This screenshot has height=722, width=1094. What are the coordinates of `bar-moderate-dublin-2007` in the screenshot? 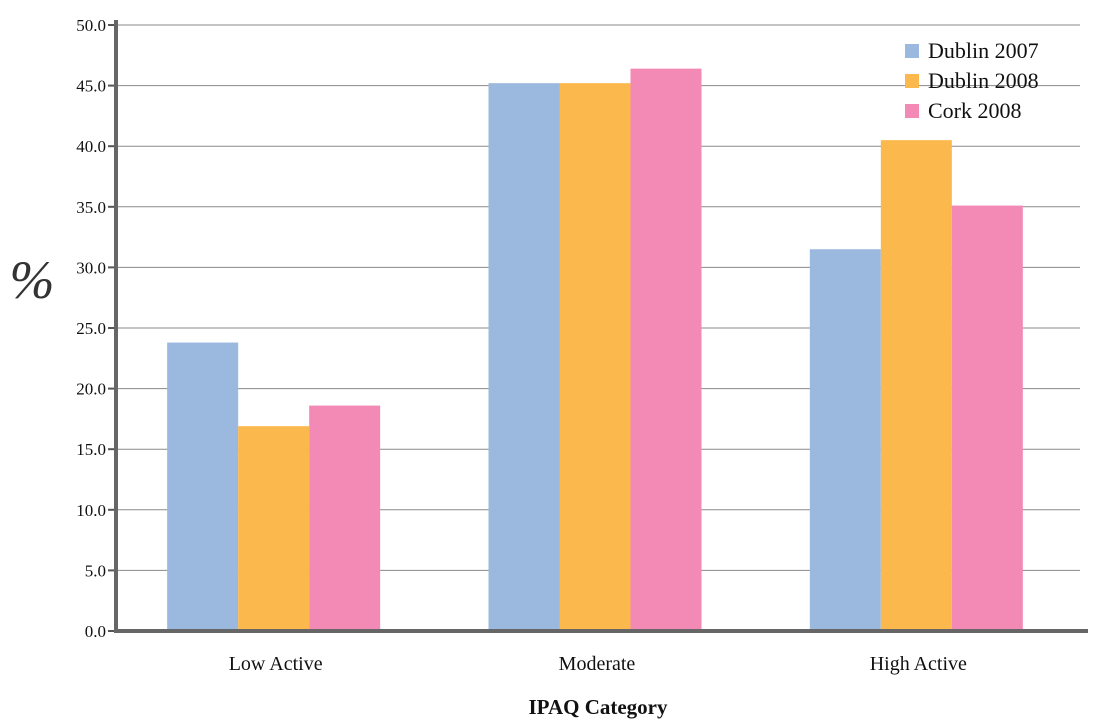 It's located at (524, 357).